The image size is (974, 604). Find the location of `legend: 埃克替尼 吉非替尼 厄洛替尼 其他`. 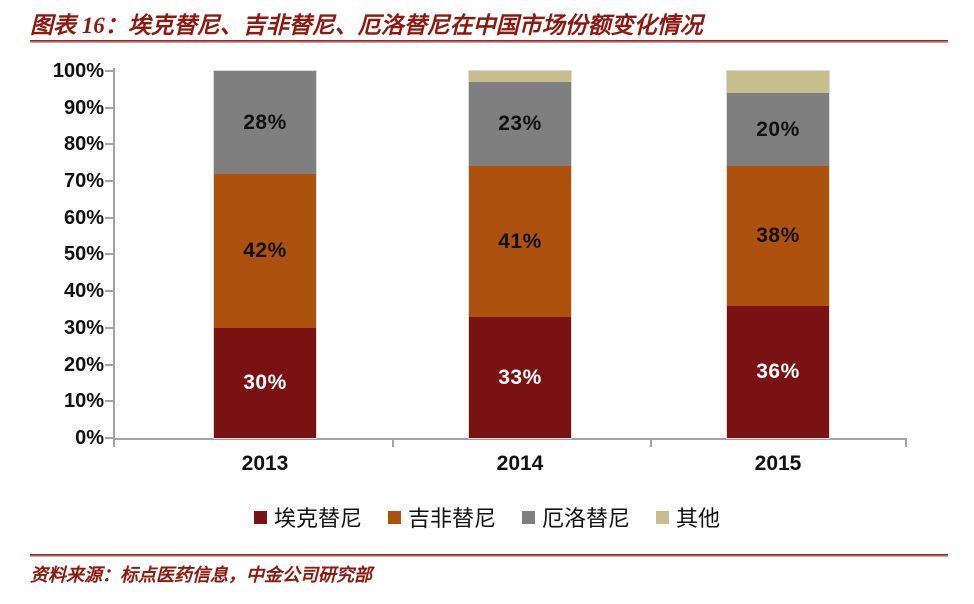

legend: 埃克替尼 吉非替尼 厄洛替尼 其他 is located at coordinates (487, 517).